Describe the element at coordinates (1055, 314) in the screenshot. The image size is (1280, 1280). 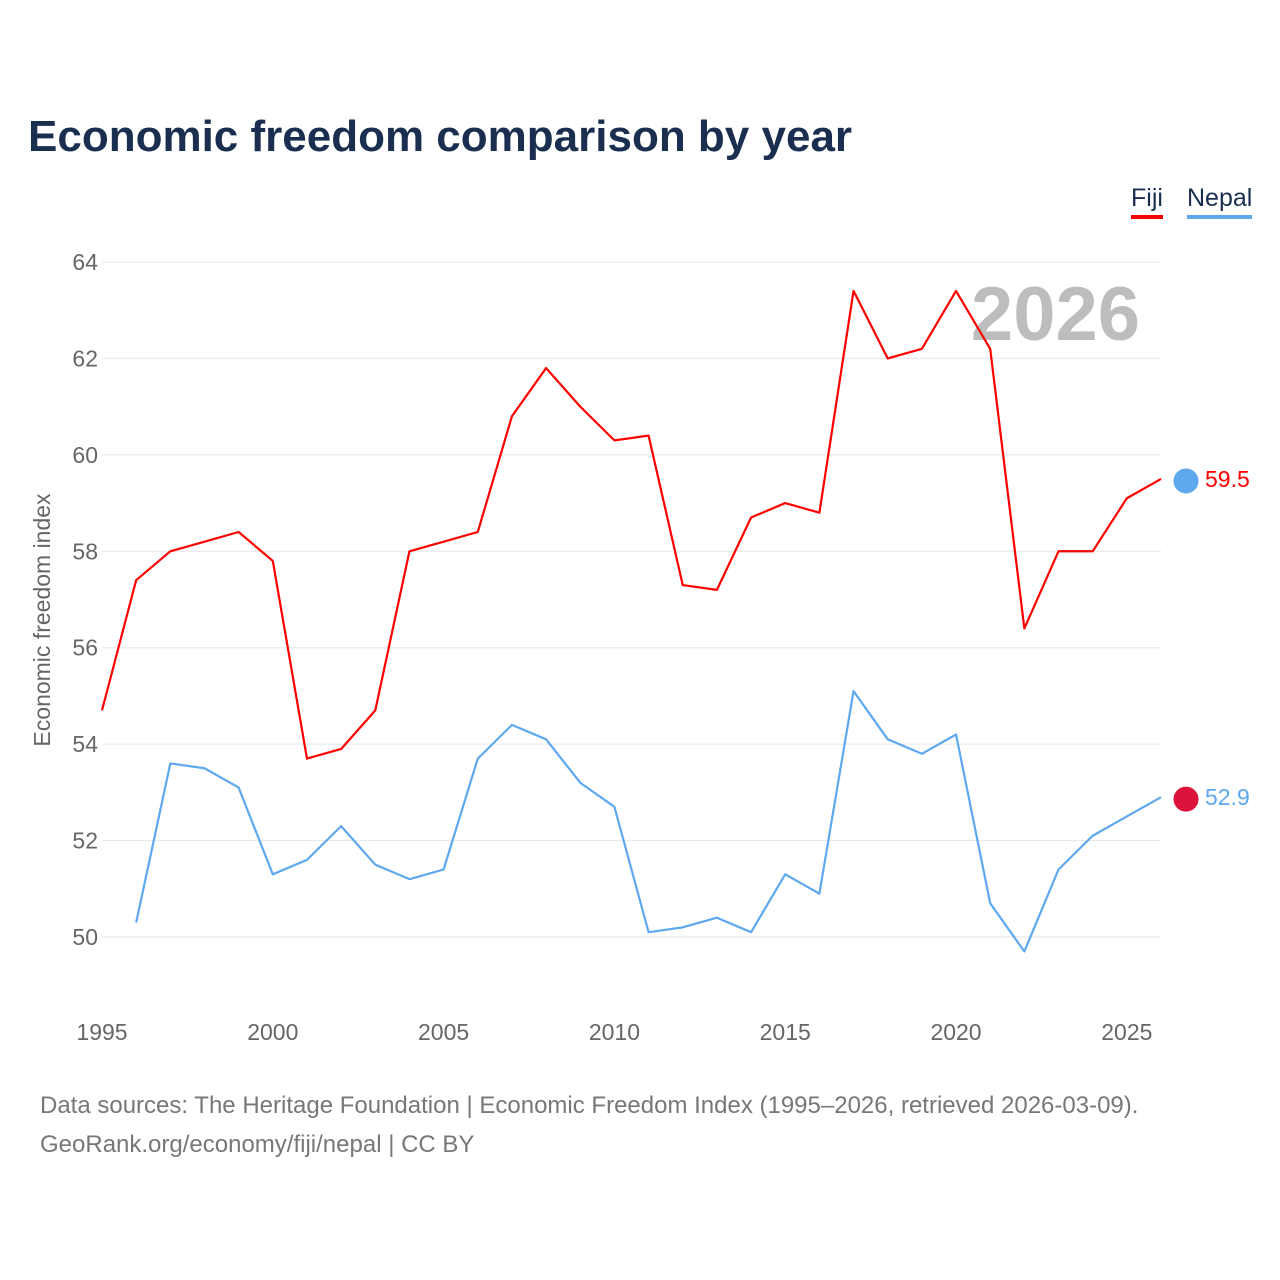
I see `year-watermark: 2026` at that location.